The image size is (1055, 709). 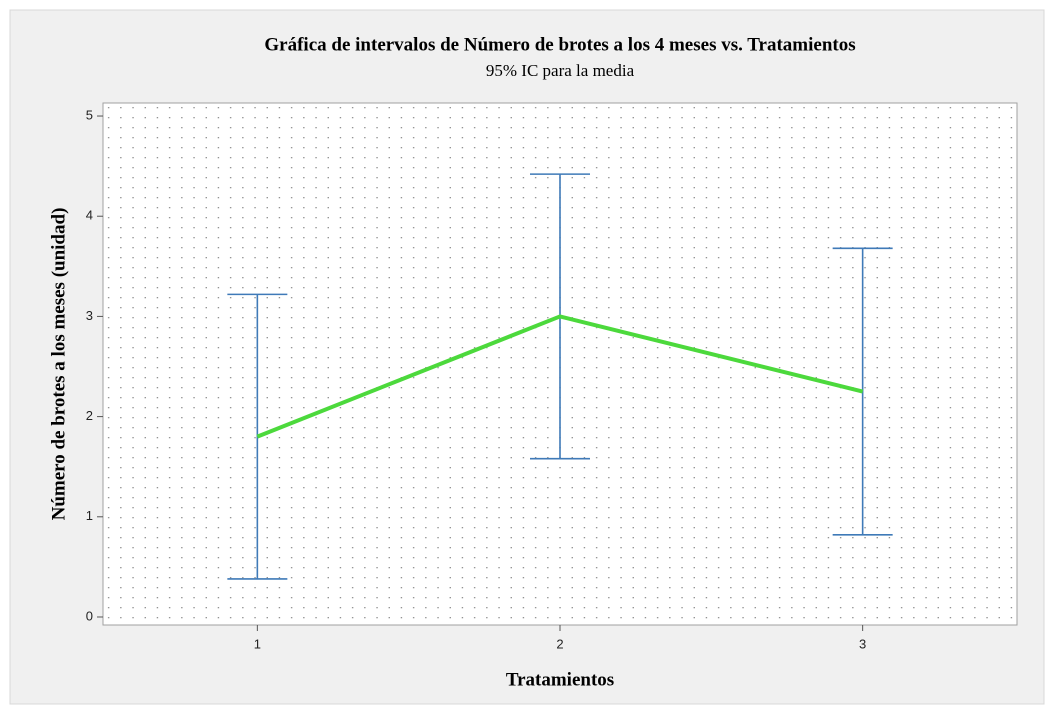 What do you see at coordinates (89, 315) in the screenshot?
I see `y-tick-label: 3` at bounding box center [89, 315].